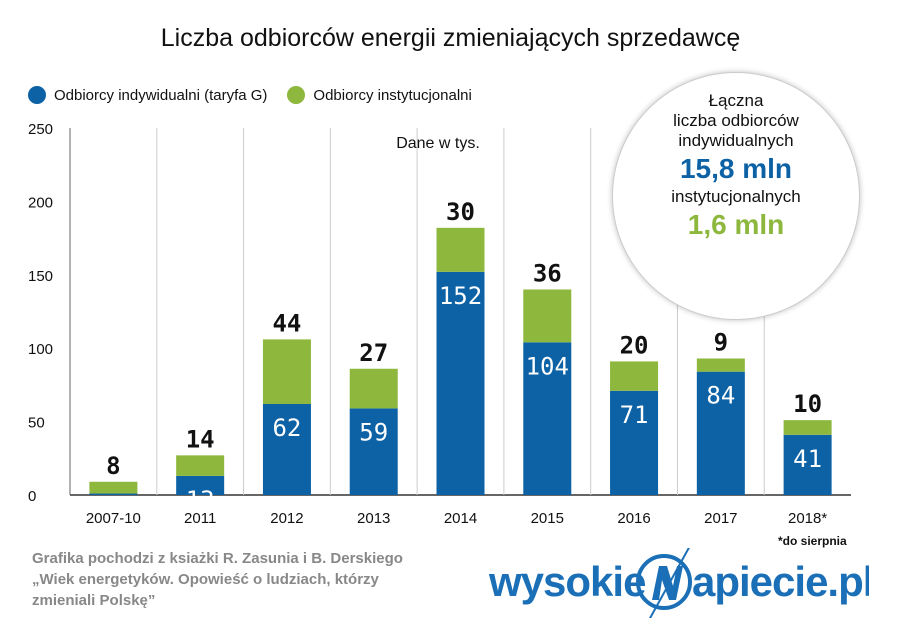  I want to click on data-label-institutional: 30, so click(460, 212).